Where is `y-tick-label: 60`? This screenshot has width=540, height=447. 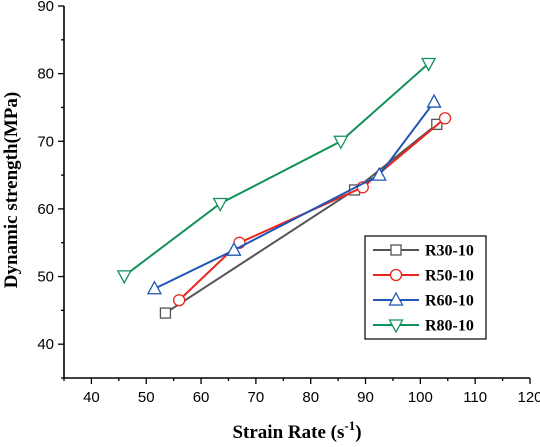 y-tick-label: 60 is located at coordinates (45, 209).